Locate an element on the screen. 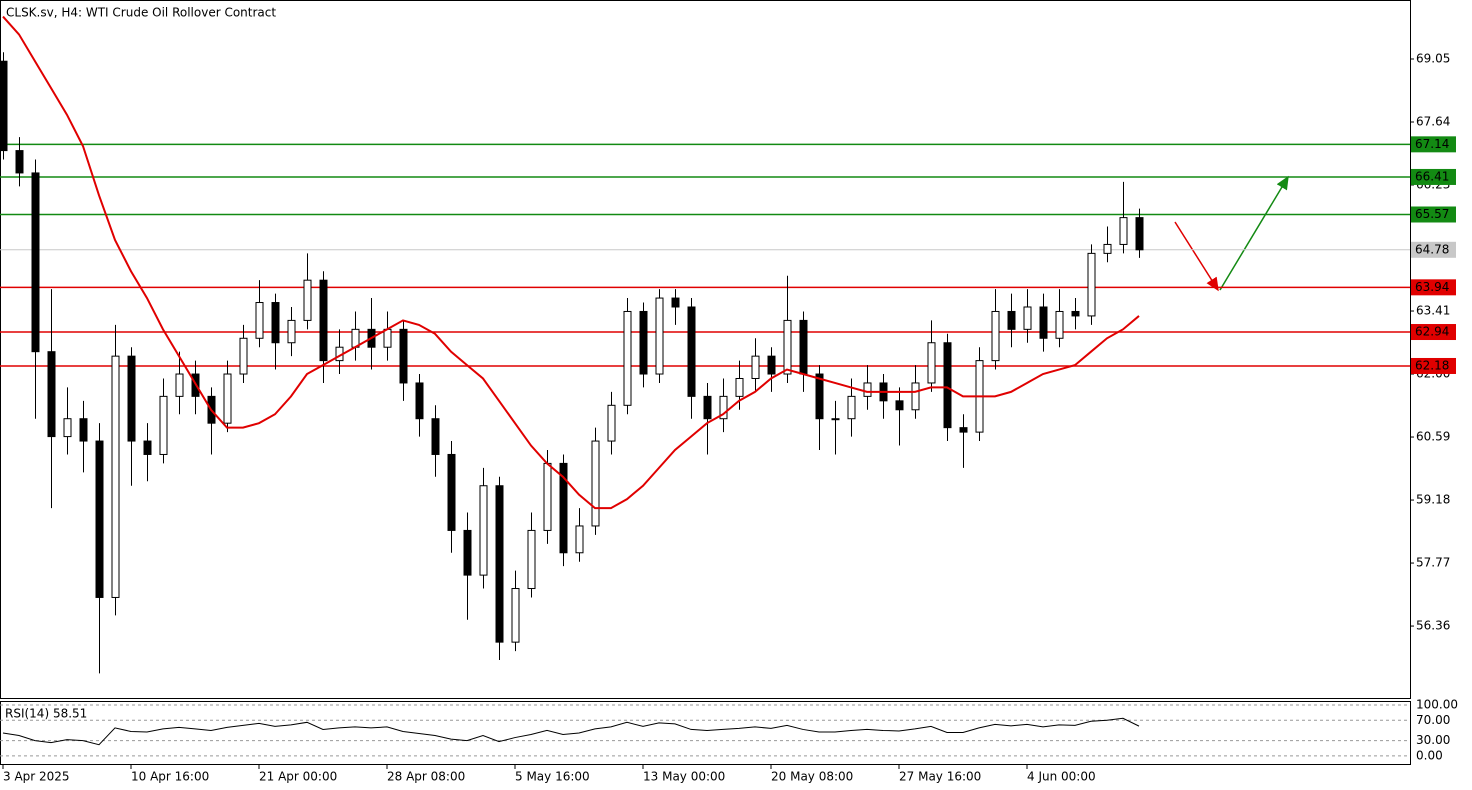 The height and width of the screenshot is (790, 1472). rsi-tick-label: 0.00 is located at coordinates (1429, 755).